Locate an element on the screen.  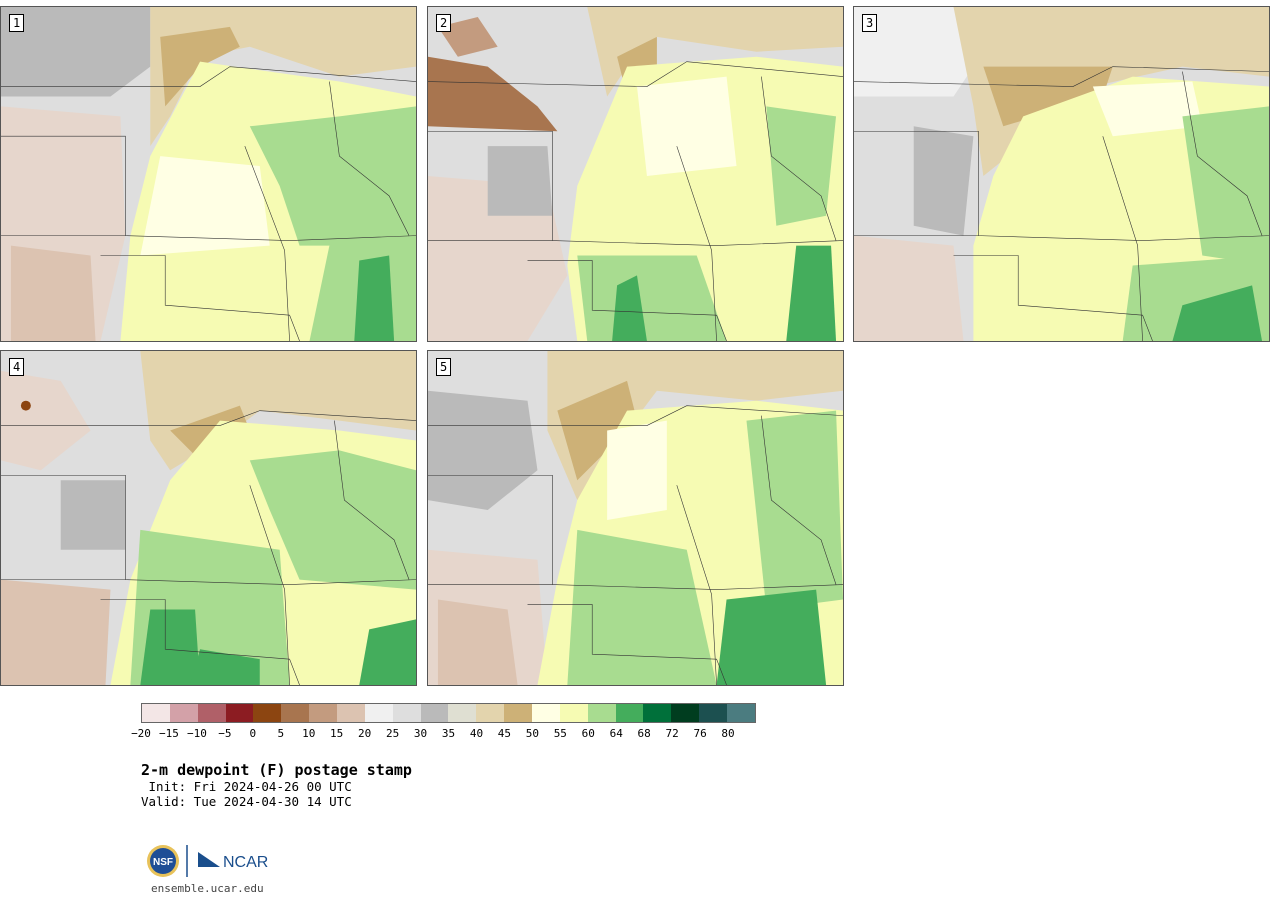
colorbar-tick-label: 5 is located at coordinates (281, 733).